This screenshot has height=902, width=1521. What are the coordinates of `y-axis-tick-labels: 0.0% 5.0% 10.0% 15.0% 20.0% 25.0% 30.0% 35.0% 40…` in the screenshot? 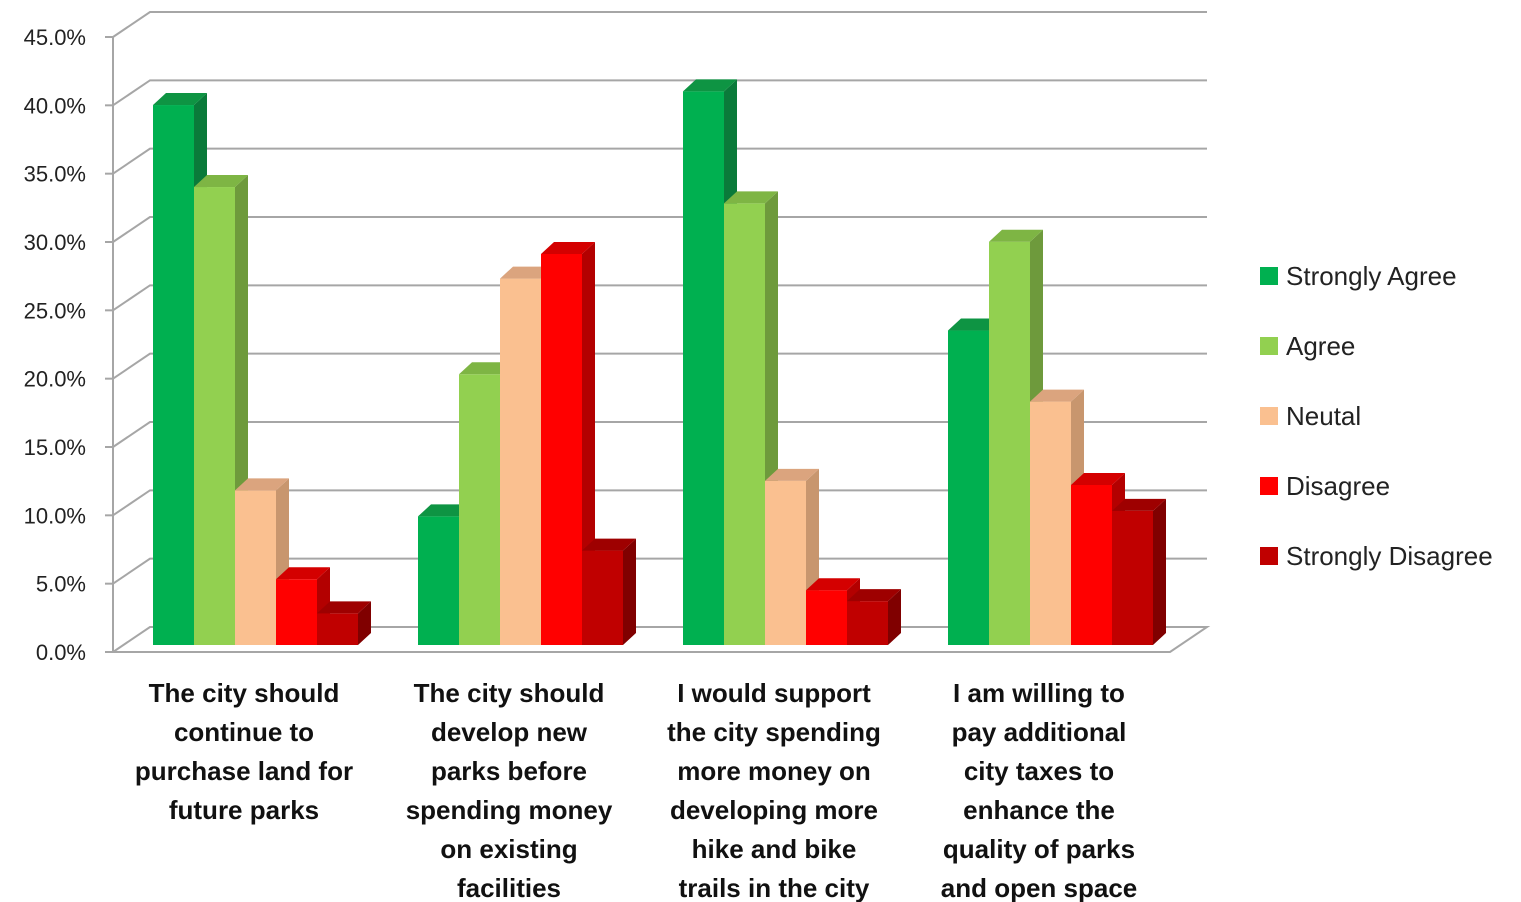 It's located at (55, 345).